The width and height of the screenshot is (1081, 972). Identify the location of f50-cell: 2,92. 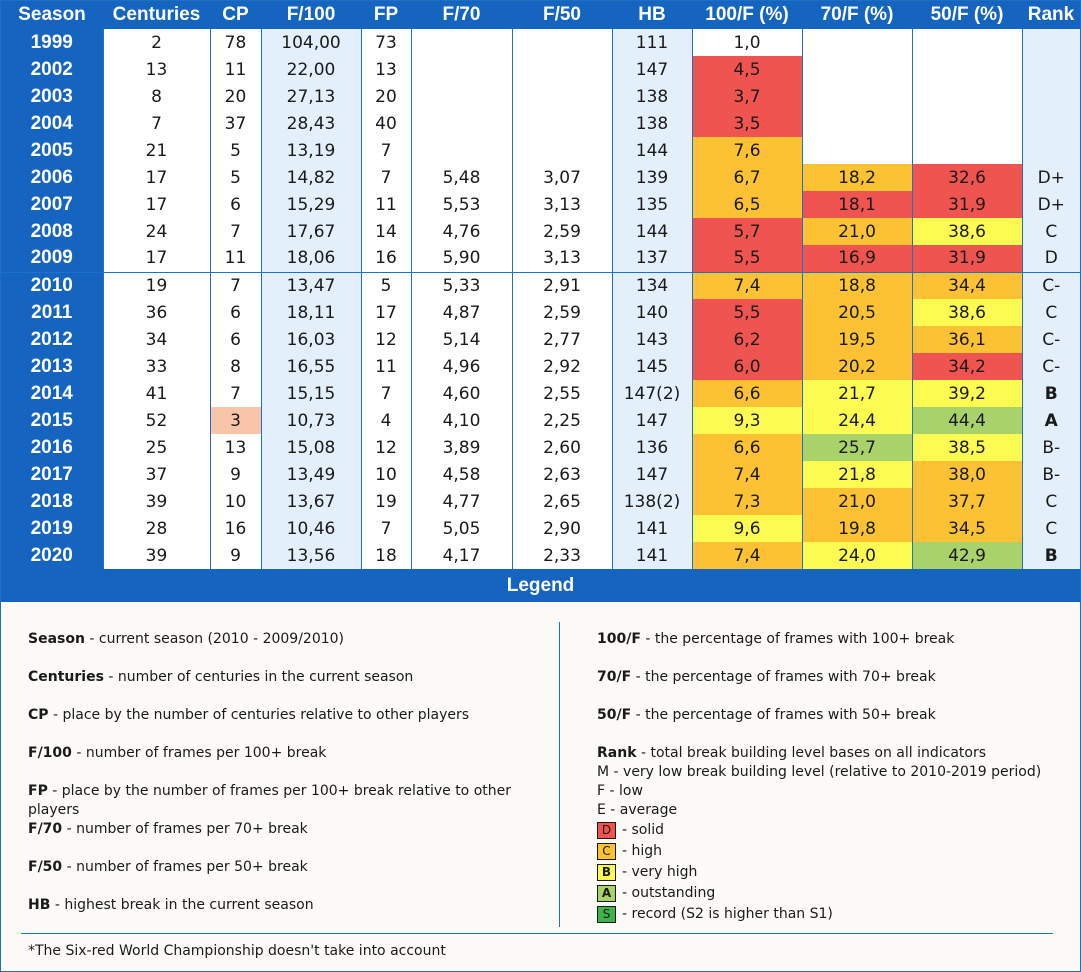
(561, 366).